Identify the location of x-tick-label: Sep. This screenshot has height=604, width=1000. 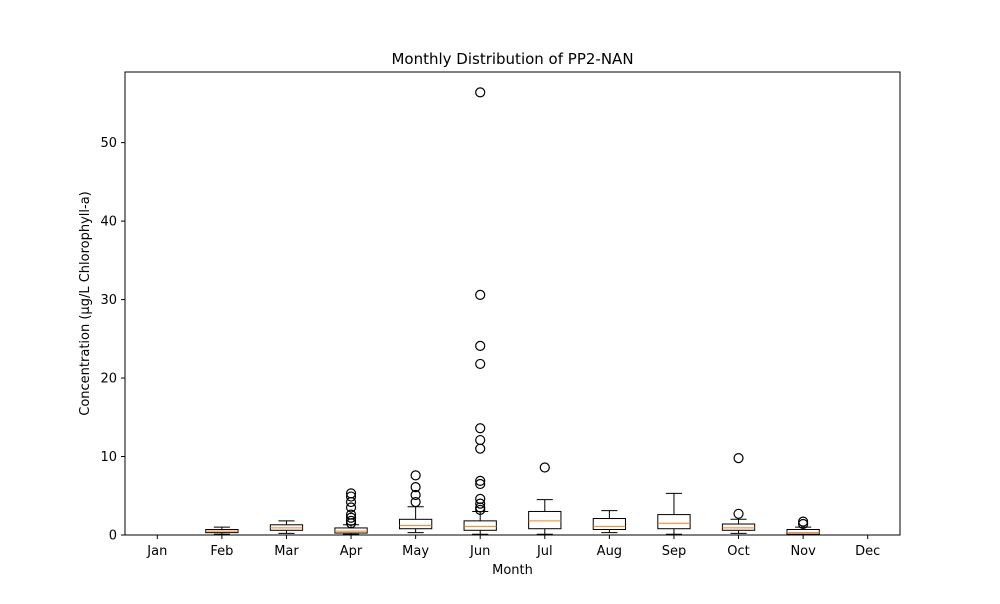
(674, 551).